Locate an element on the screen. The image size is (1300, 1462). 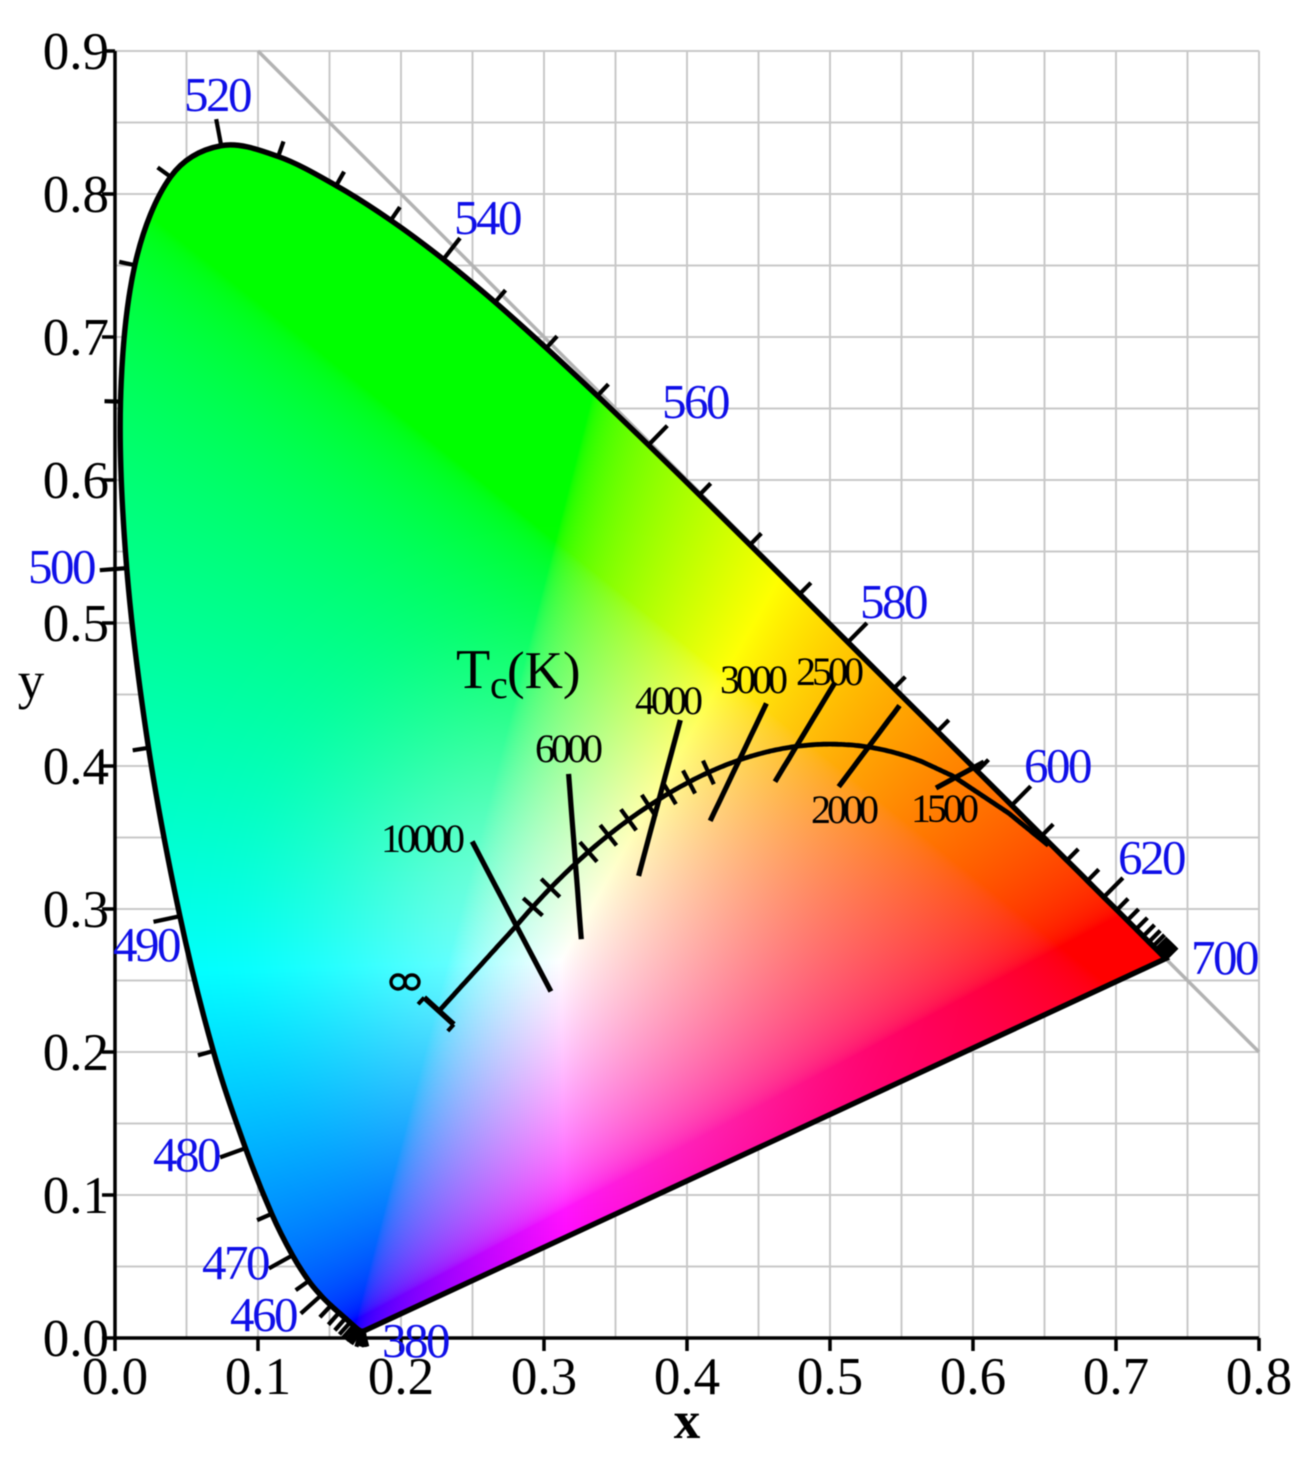
svg-text: 2500 is located at coordinates (829, 671).